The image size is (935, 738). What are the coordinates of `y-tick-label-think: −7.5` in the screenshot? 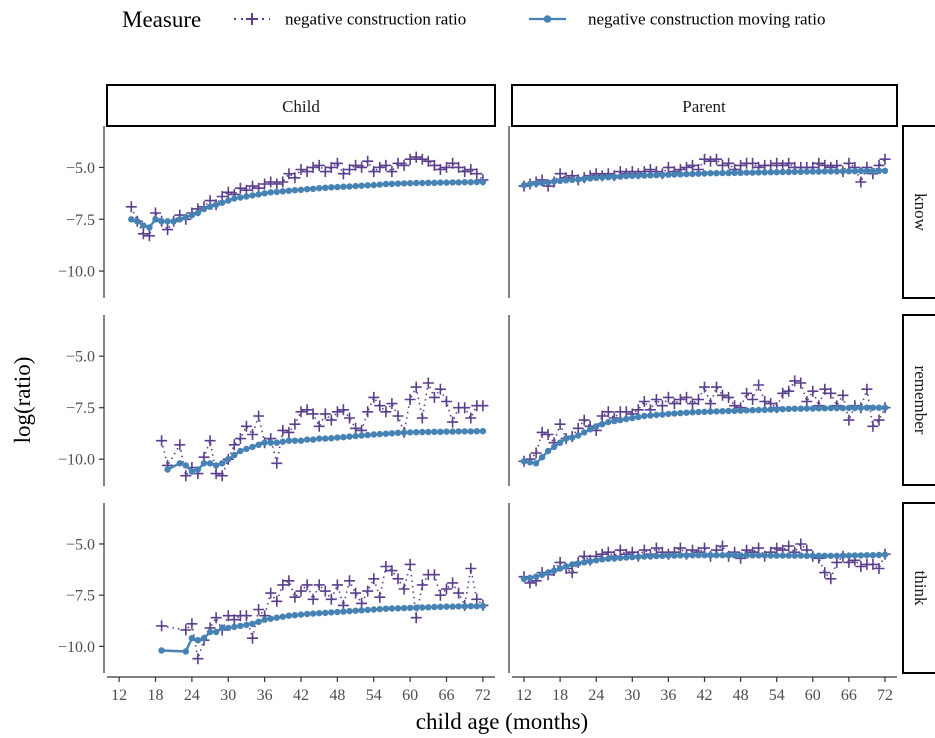 It's located at (80, 596).